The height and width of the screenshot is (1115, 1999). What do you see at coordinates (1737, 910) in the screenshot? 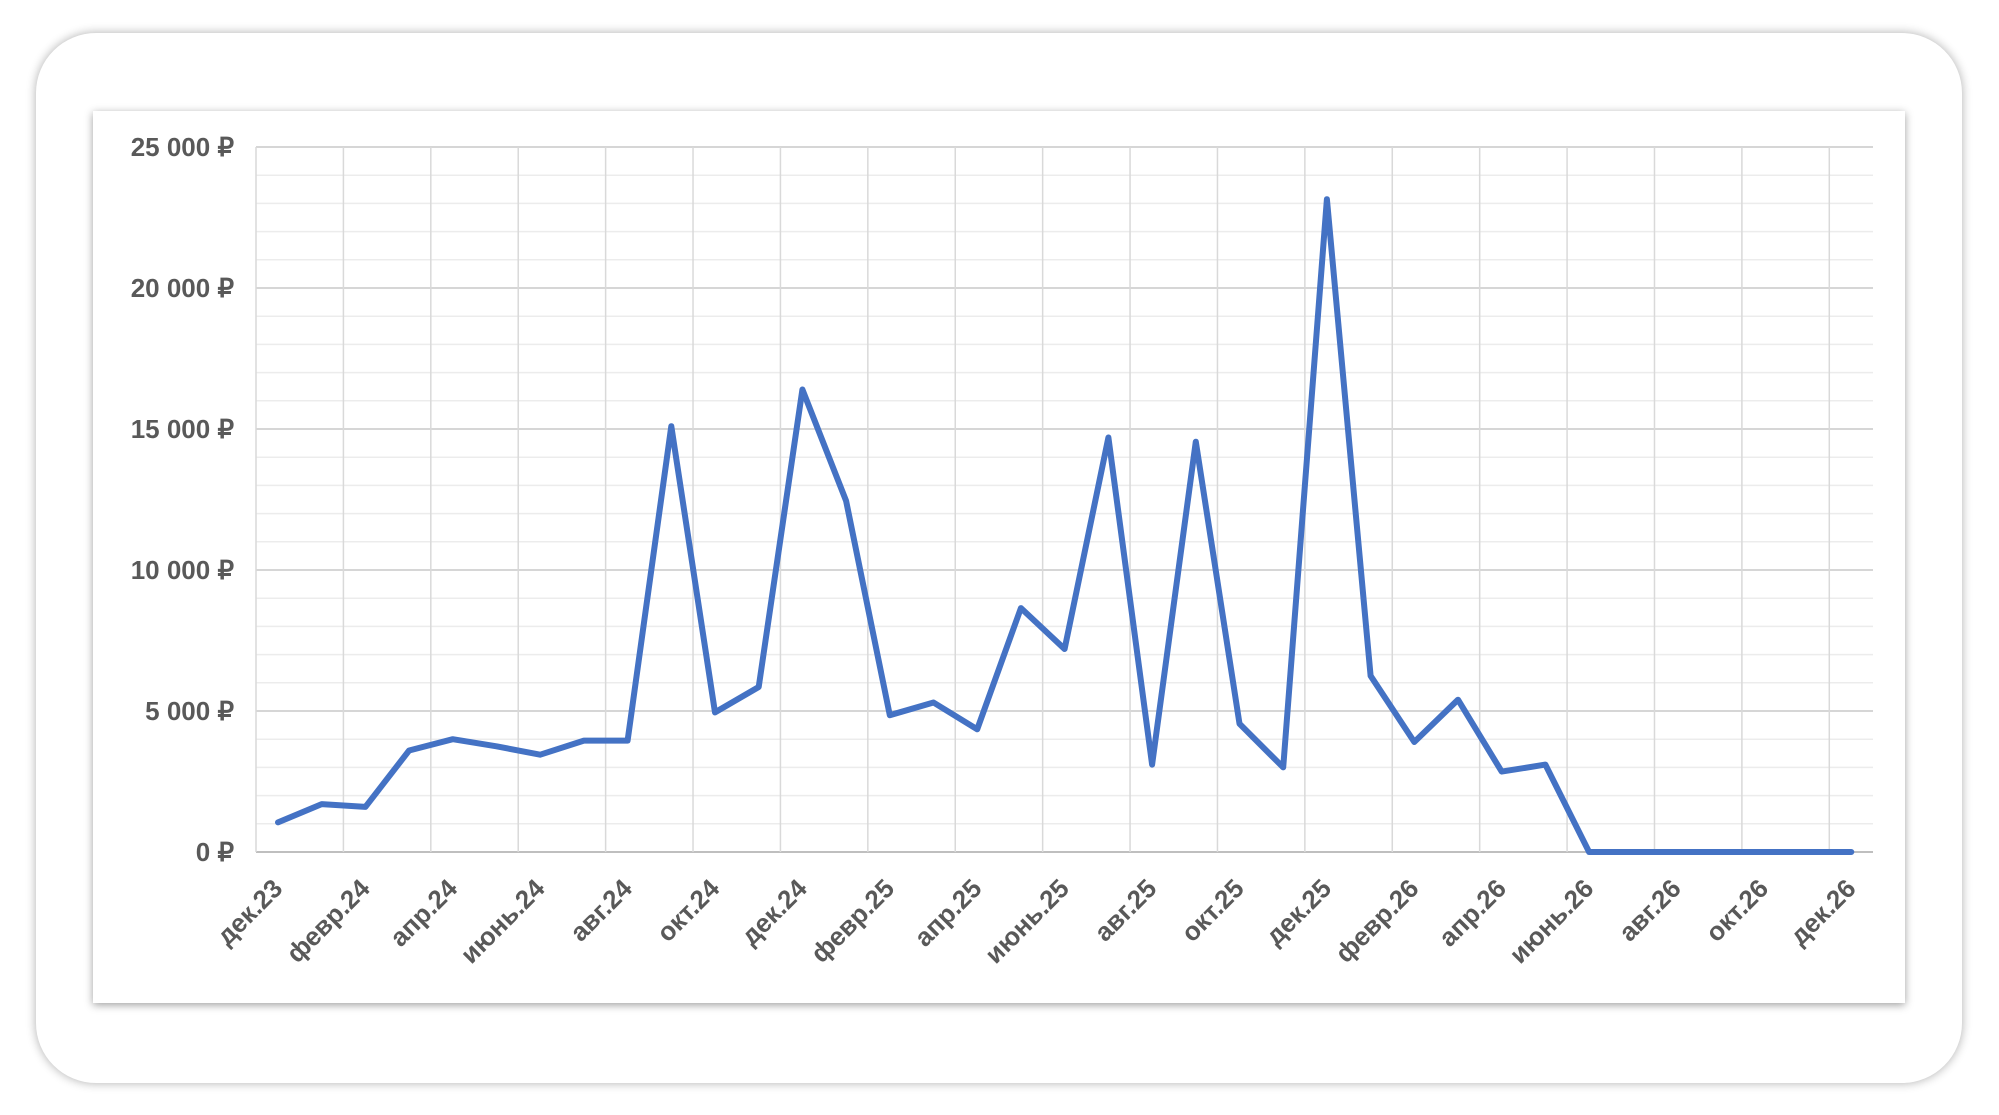
I see `x-tick-label: окт.26` at bounding box center [1737, 910].